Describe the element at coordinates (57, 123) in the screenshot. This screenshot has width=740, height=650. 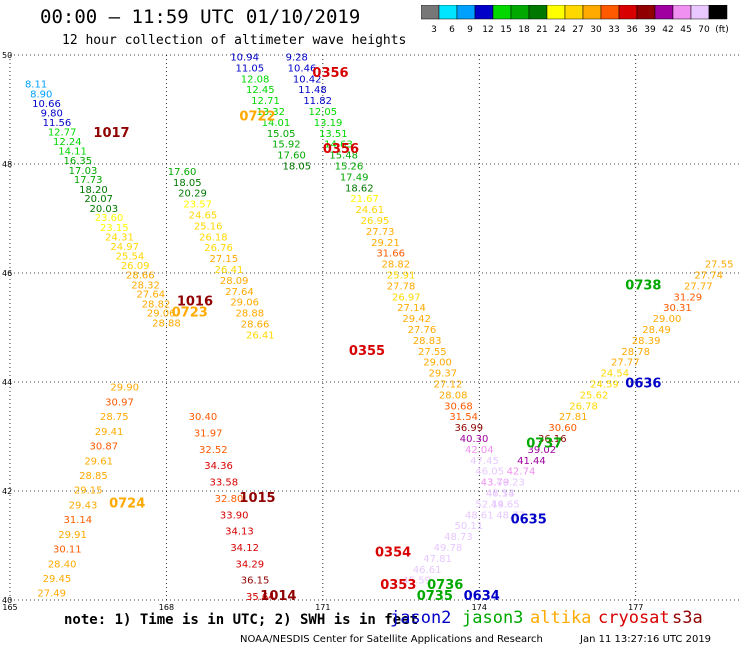
I see `swh-data-point: 11.56` at that location.